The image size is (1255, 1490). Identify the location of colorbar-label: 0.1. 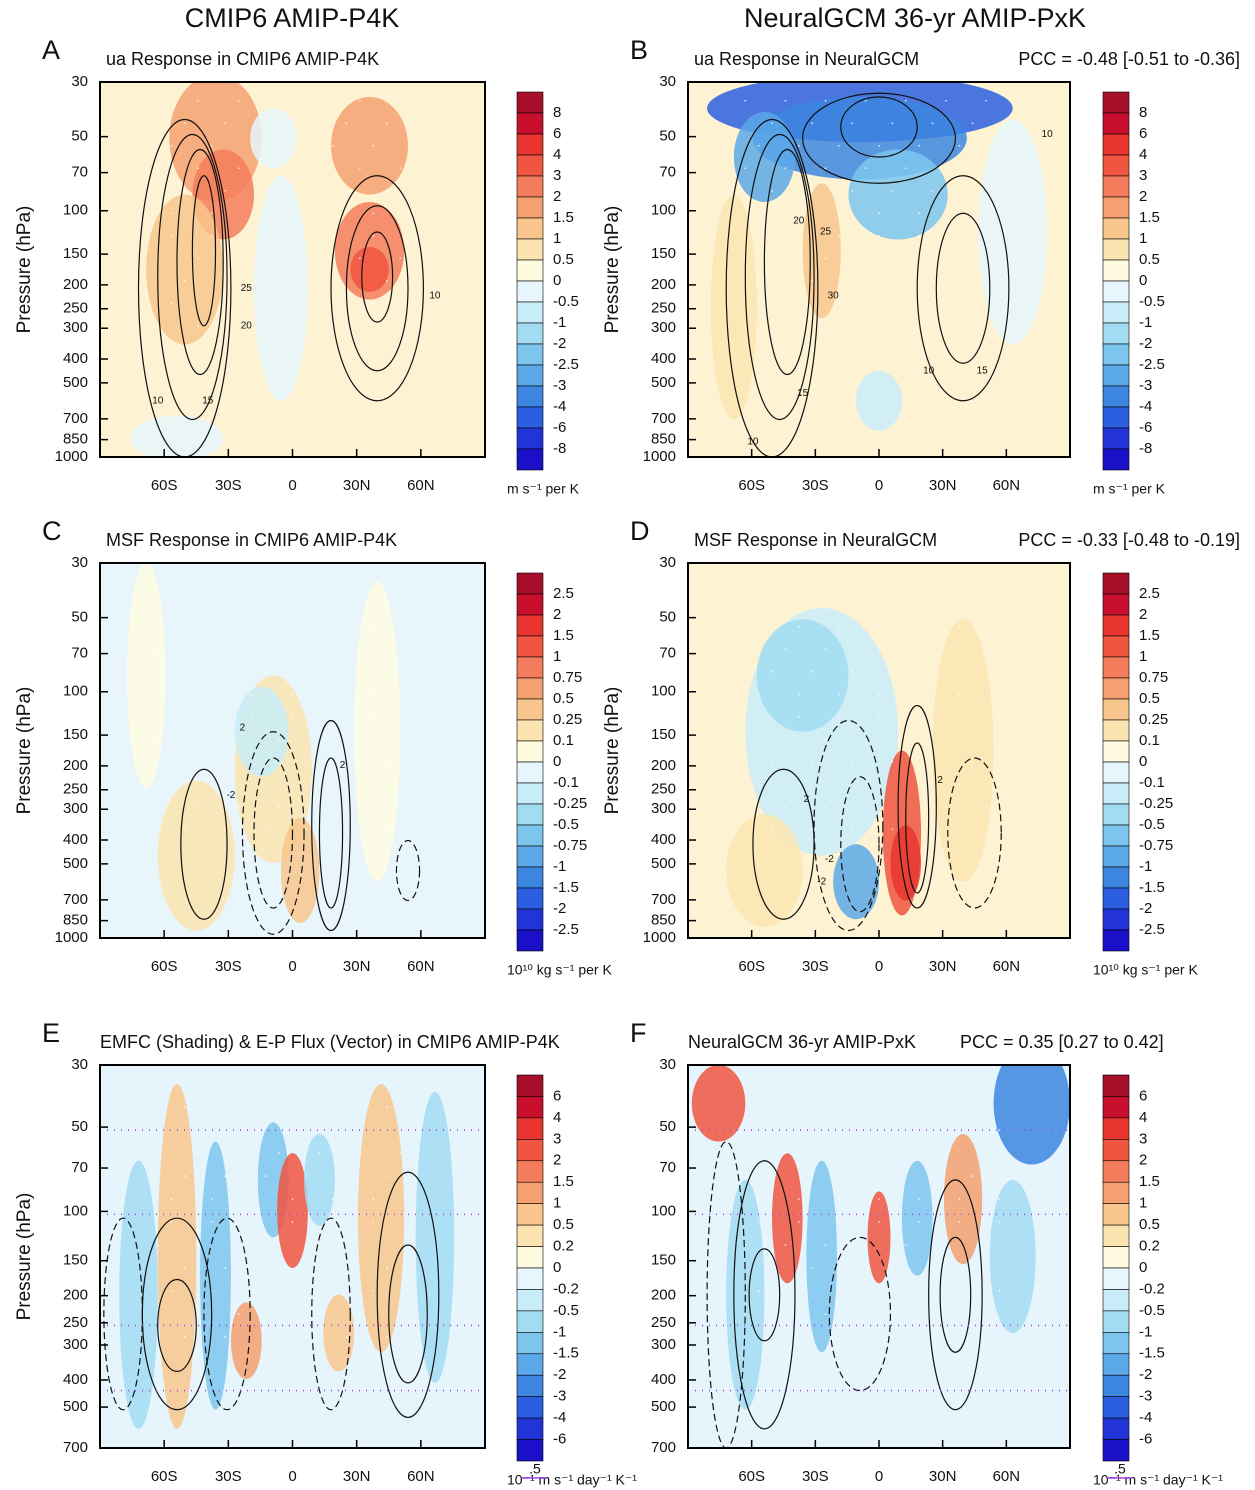
(563, 740).